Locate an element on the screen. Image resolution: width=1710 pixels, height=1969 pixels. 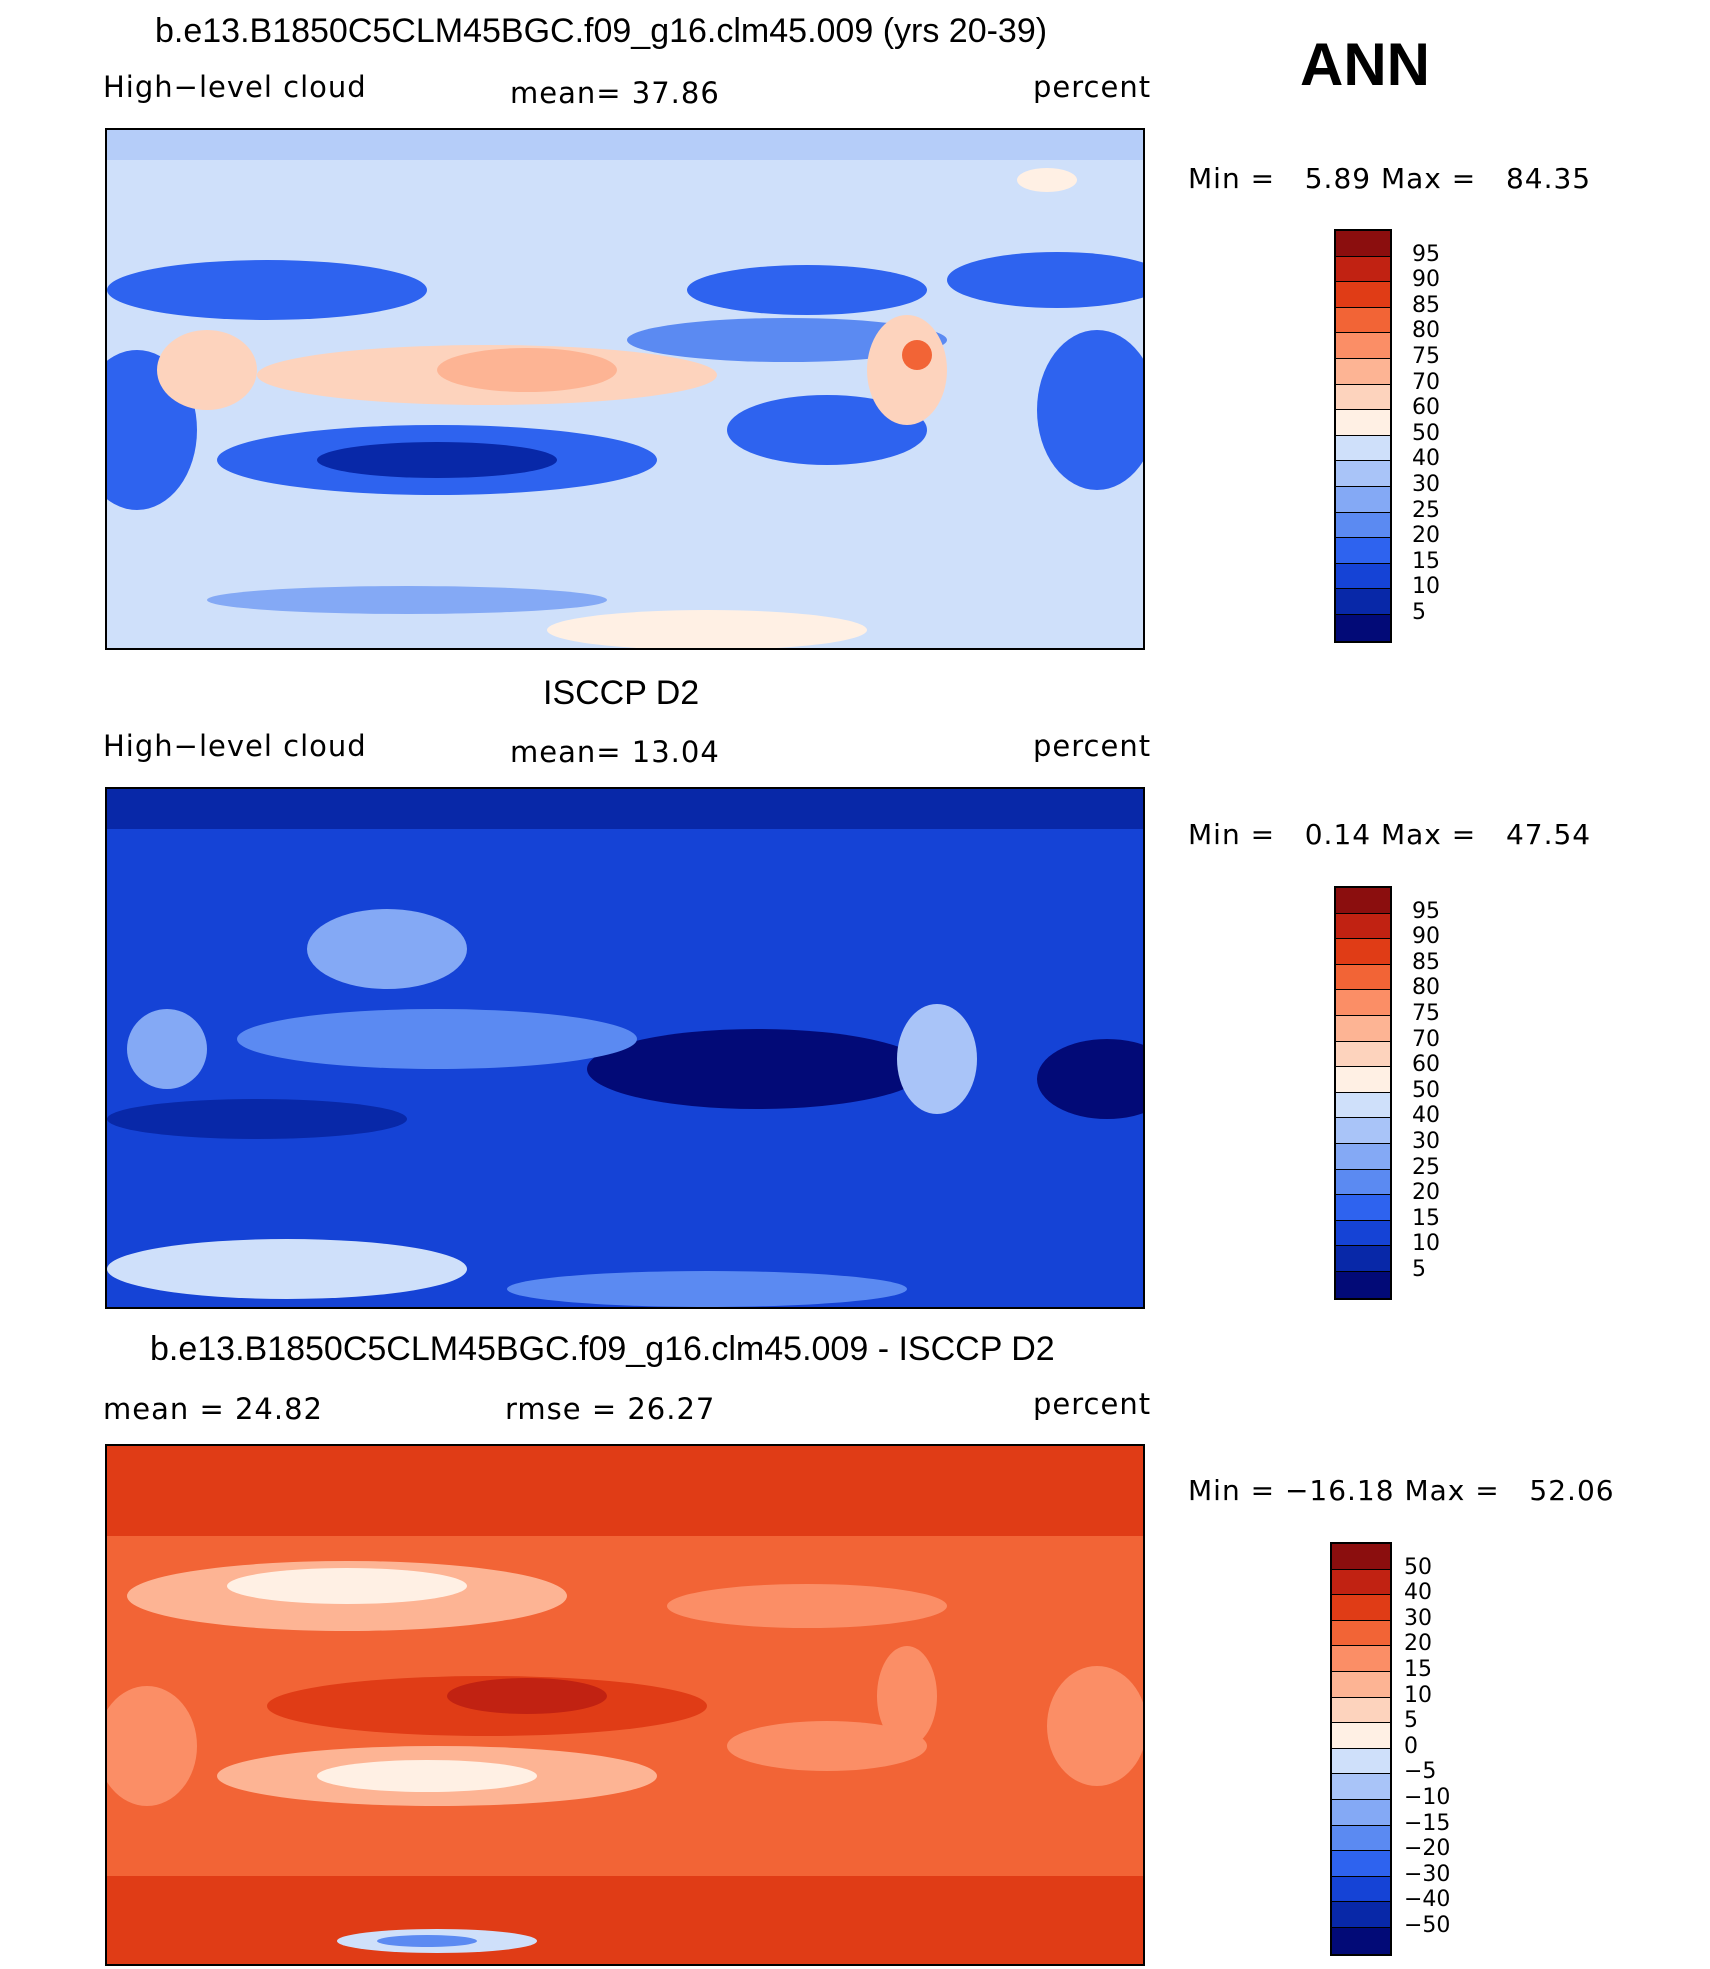
panel-3-colorbar is located at coordinates (1361, 1749).